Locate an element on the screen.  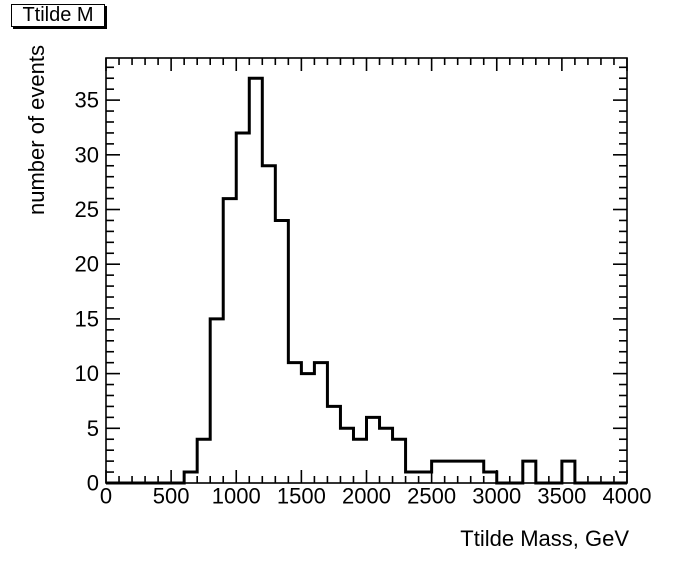
histogram-title: Ttilde M is located at coordinates (58, 15).